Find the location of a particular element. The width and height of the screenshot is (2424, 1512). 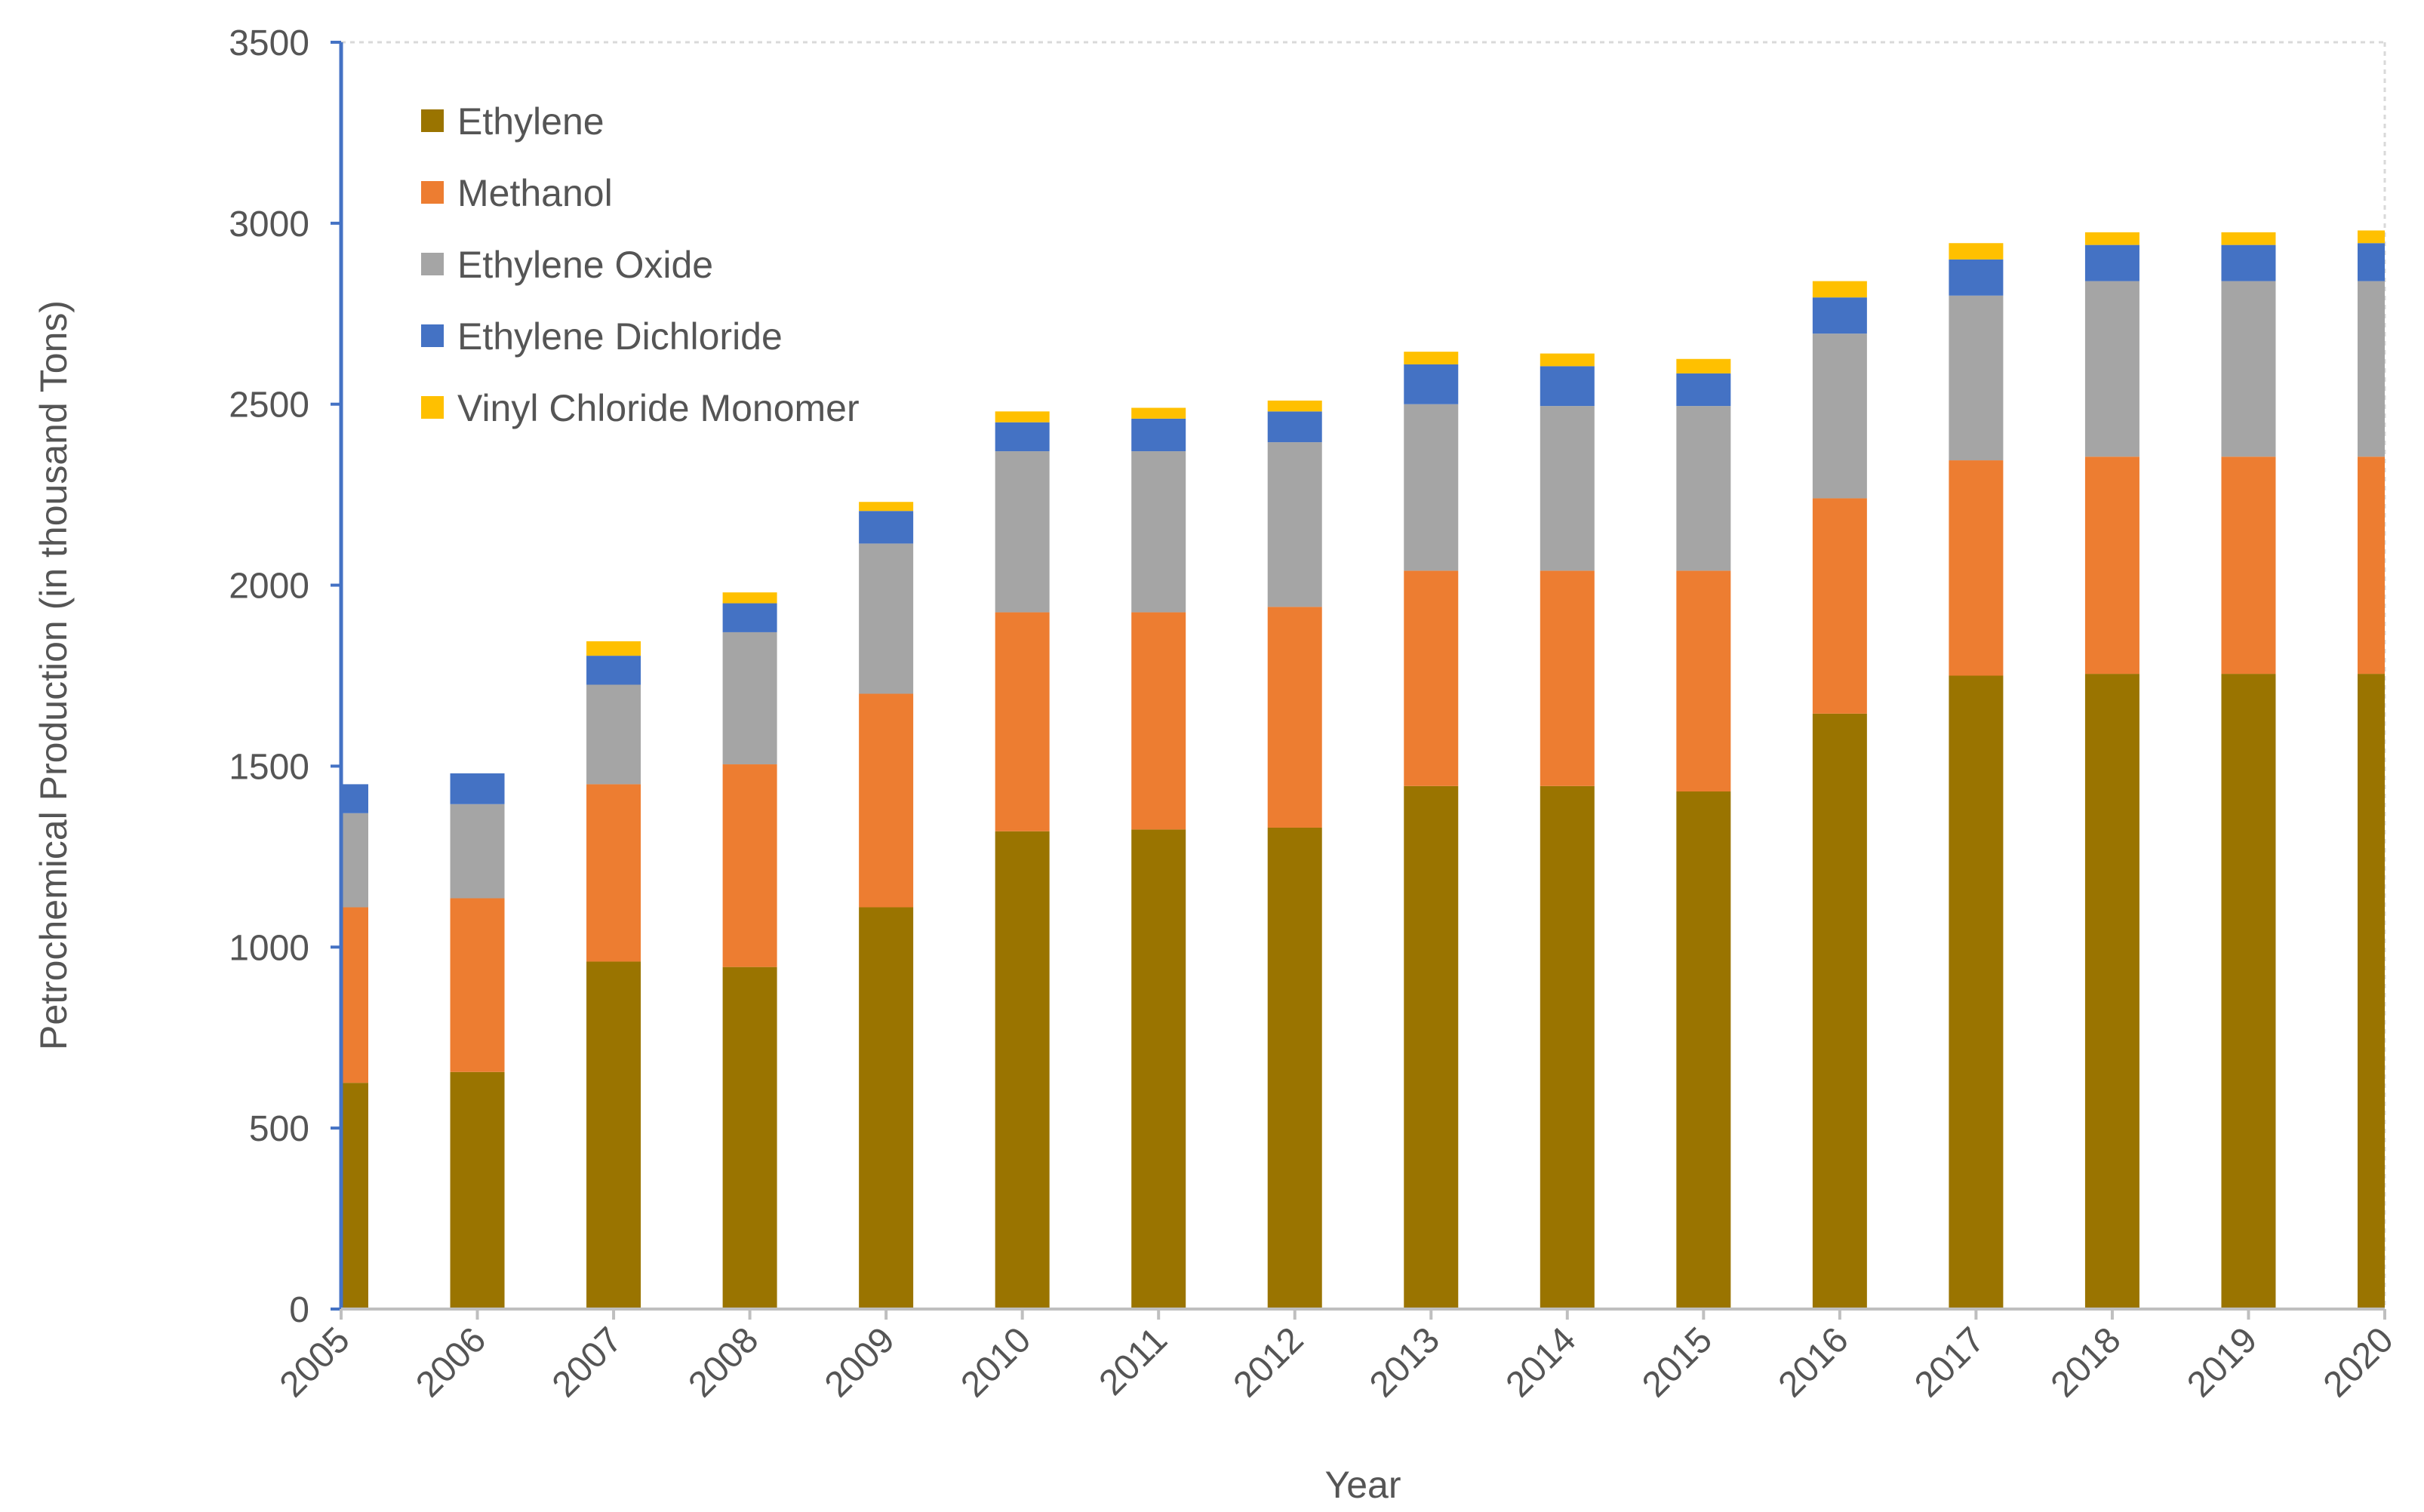

legend-label-ethylene-oxide: Ethylene Oxide is located at coordinates (585, 265).